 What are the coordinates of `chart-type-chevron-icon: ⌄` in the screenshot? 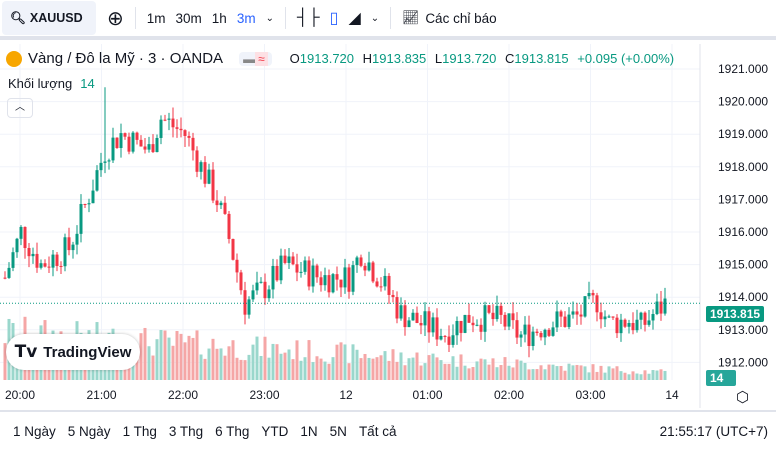 It's located at (375, 18).